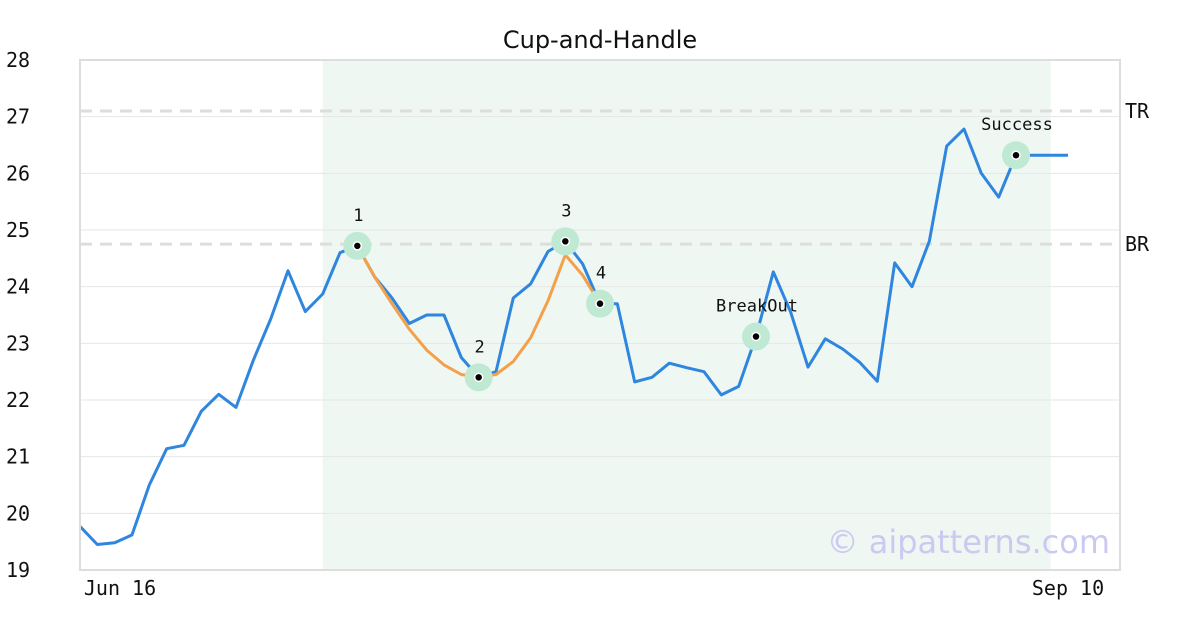 This screenshot has width=1200, height=630. Describe the element at coordinates (120, 588) in the screenshot. I see `x-tick-label: Jun 16` at that location.